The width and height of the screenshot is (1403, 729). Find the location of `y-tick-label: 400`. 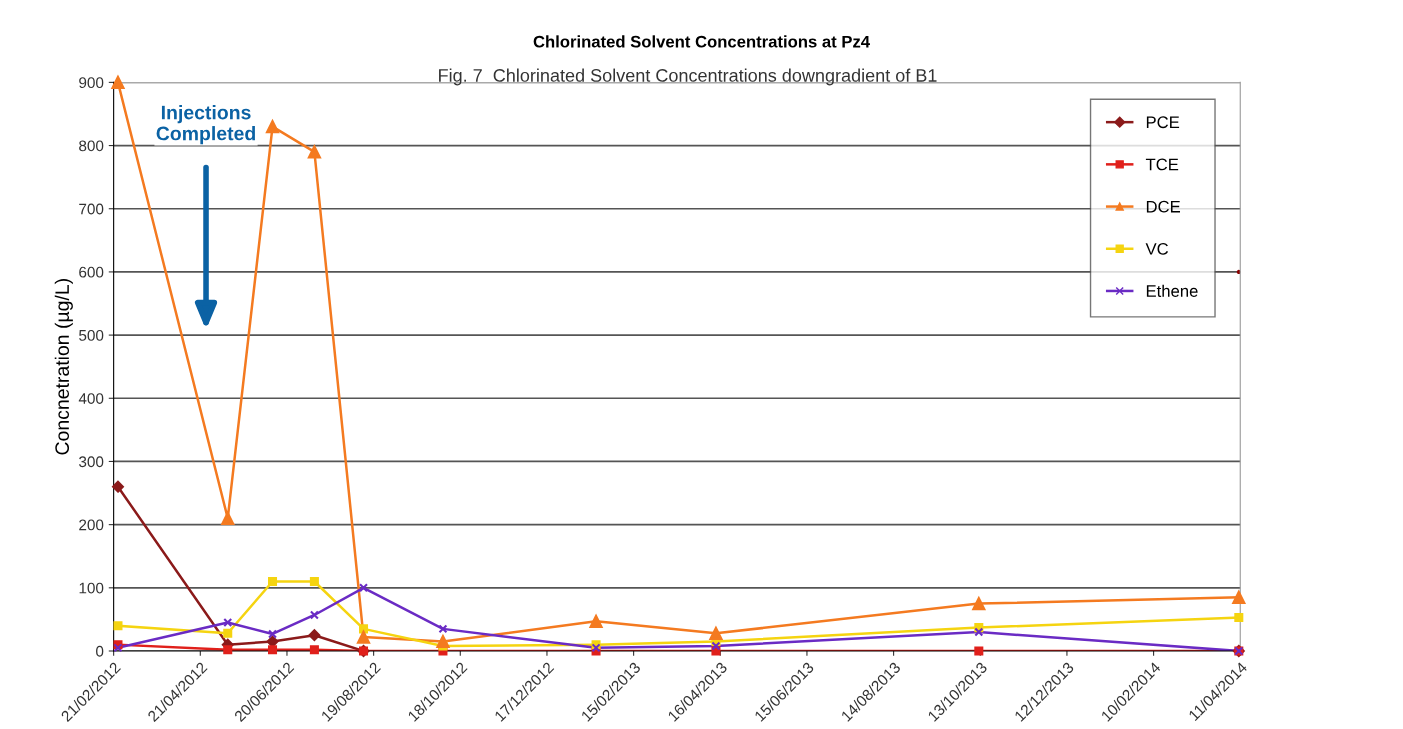

y-tick-label: 400 is located at coordinates (91, 398).